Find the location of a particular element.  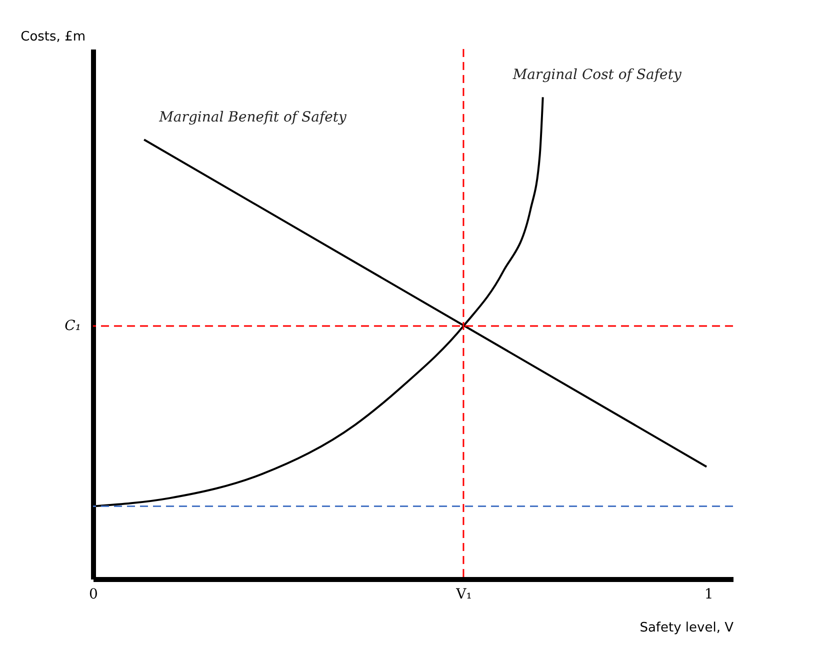

x-axis-title: Safety level, V is located at coordinates (687, 628).